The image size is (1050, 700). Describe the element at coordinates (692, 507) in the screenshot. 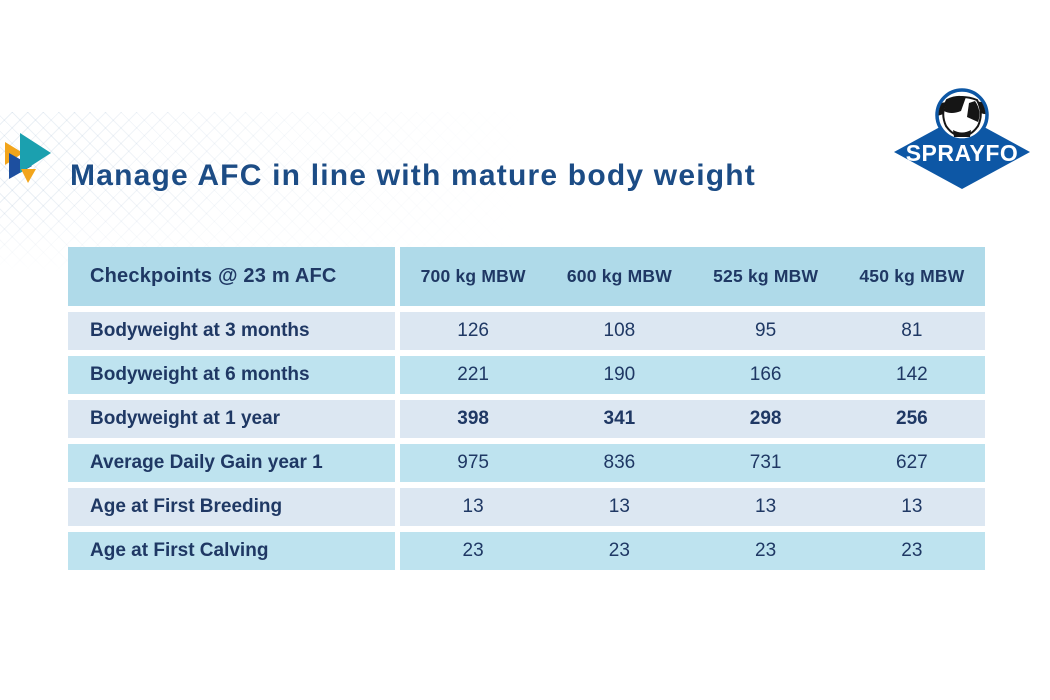

I see `row-value-block: 13 13 13 13` at that location.